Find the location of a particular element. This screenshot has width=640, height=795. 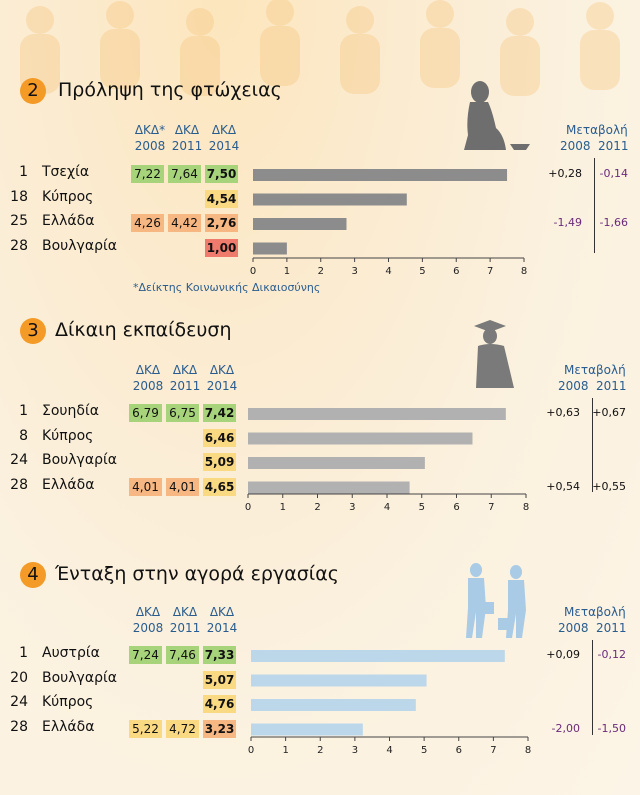

bar-chart: 0 1 2 3 4 5 6 7 8 is located at coordinates (389, 703).